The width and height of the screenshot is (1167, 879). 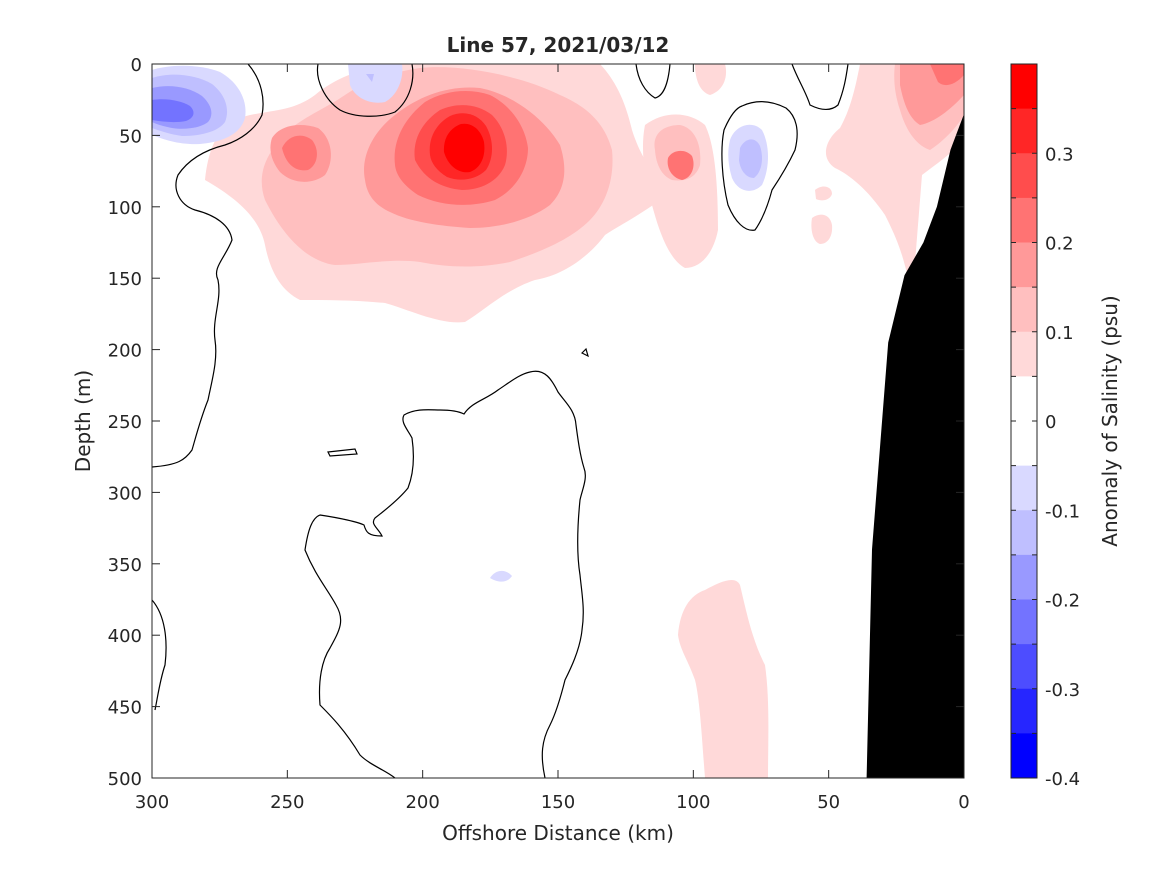 I want to click on x-tick-label: 150, so click(x=558, y=802).